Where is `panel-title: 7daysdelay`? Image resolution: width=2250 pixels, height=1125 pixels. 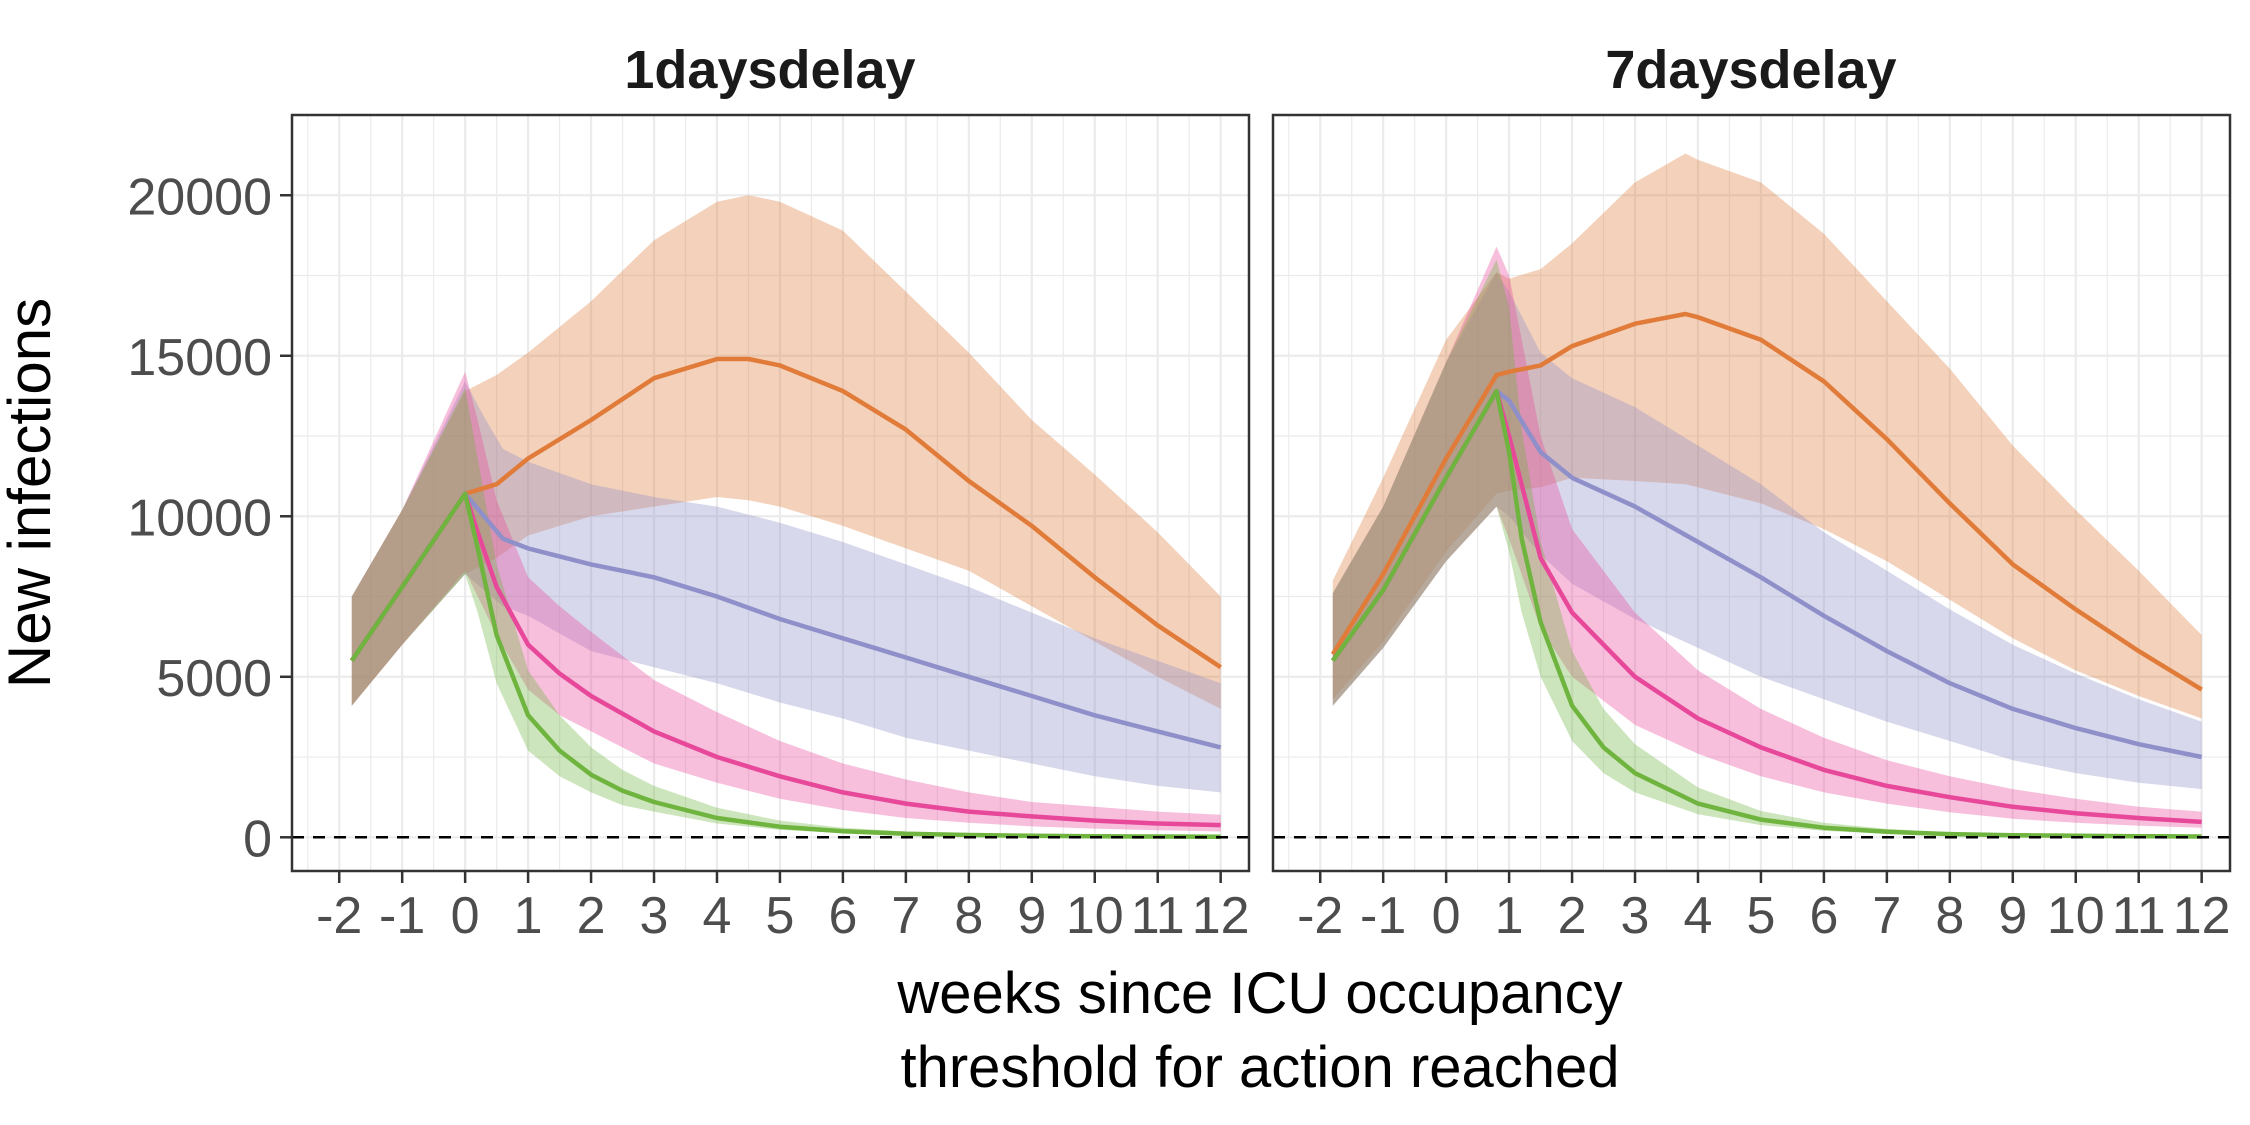
panel-title: 7daysdelay is located at coordinates (1750, 70).